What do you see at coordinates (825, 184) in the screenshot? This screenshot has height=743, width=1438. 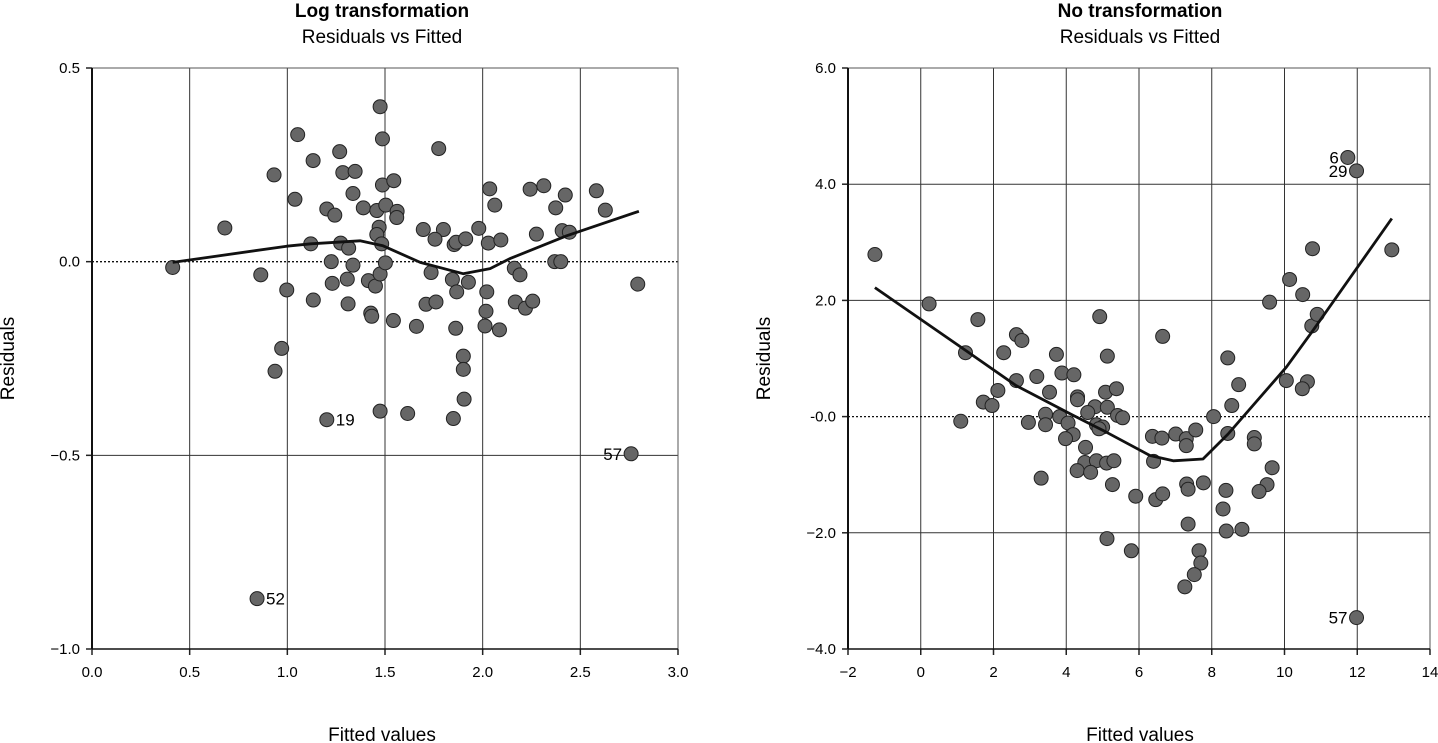 I see `y-tick-label: 4.0` at bounding box center [825, 184].